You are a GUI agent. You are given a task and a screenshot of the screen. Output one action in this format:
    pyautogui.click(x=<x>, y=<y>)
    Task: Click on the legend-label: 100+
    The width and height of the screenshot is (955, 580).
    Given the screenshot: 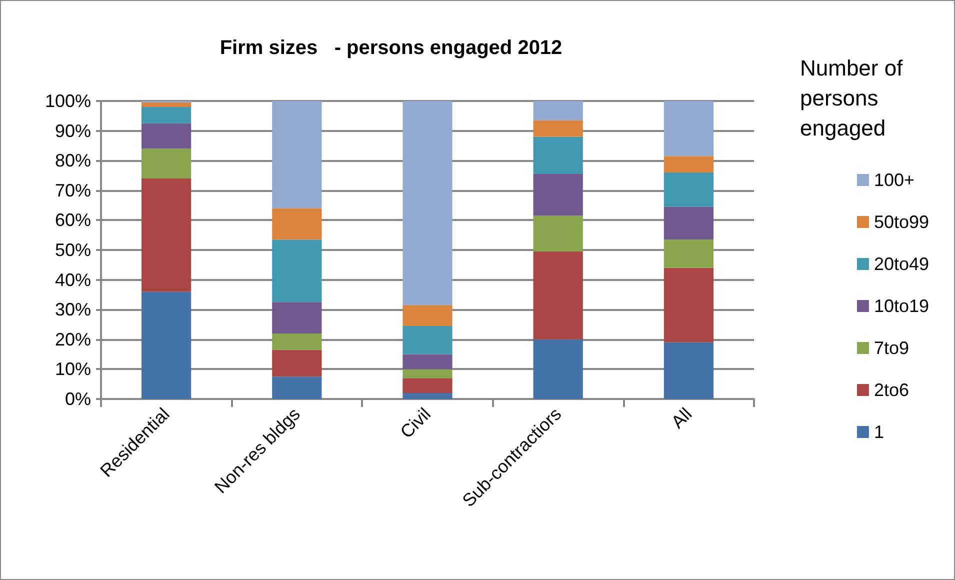 What is the action you would take?
    pyautogui.click(x=894, y=180)
    